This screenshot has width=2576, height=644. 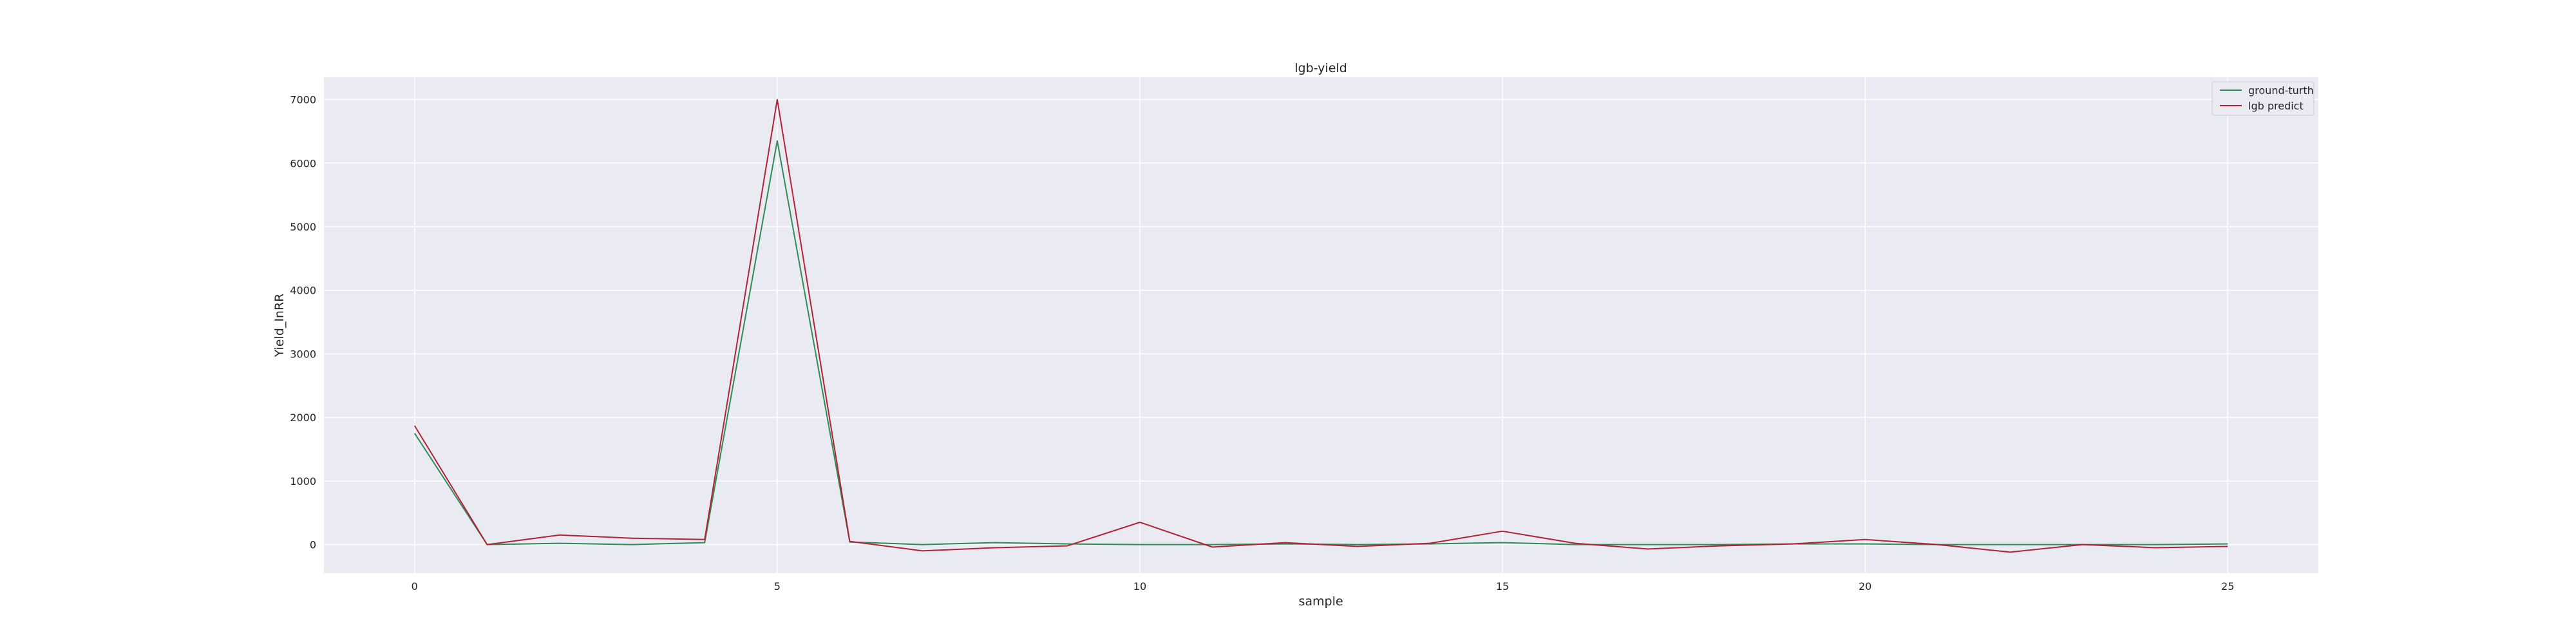 What do you see at coordinates (2227, 586) in the screenshot?
I see `x-tick-label: 25` at bounding box center [2227, 586].